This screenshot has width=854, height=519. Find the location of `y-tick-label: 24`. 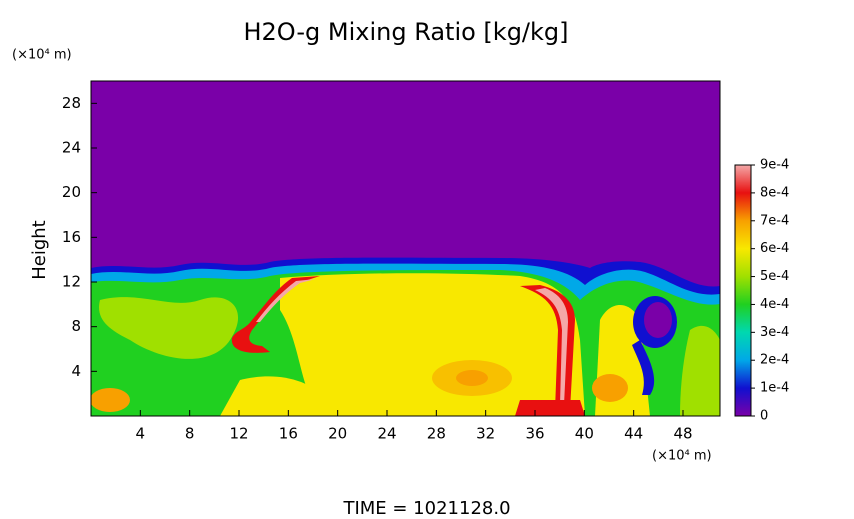

y-tick-label: 24 is located at coordinates (71, 148).